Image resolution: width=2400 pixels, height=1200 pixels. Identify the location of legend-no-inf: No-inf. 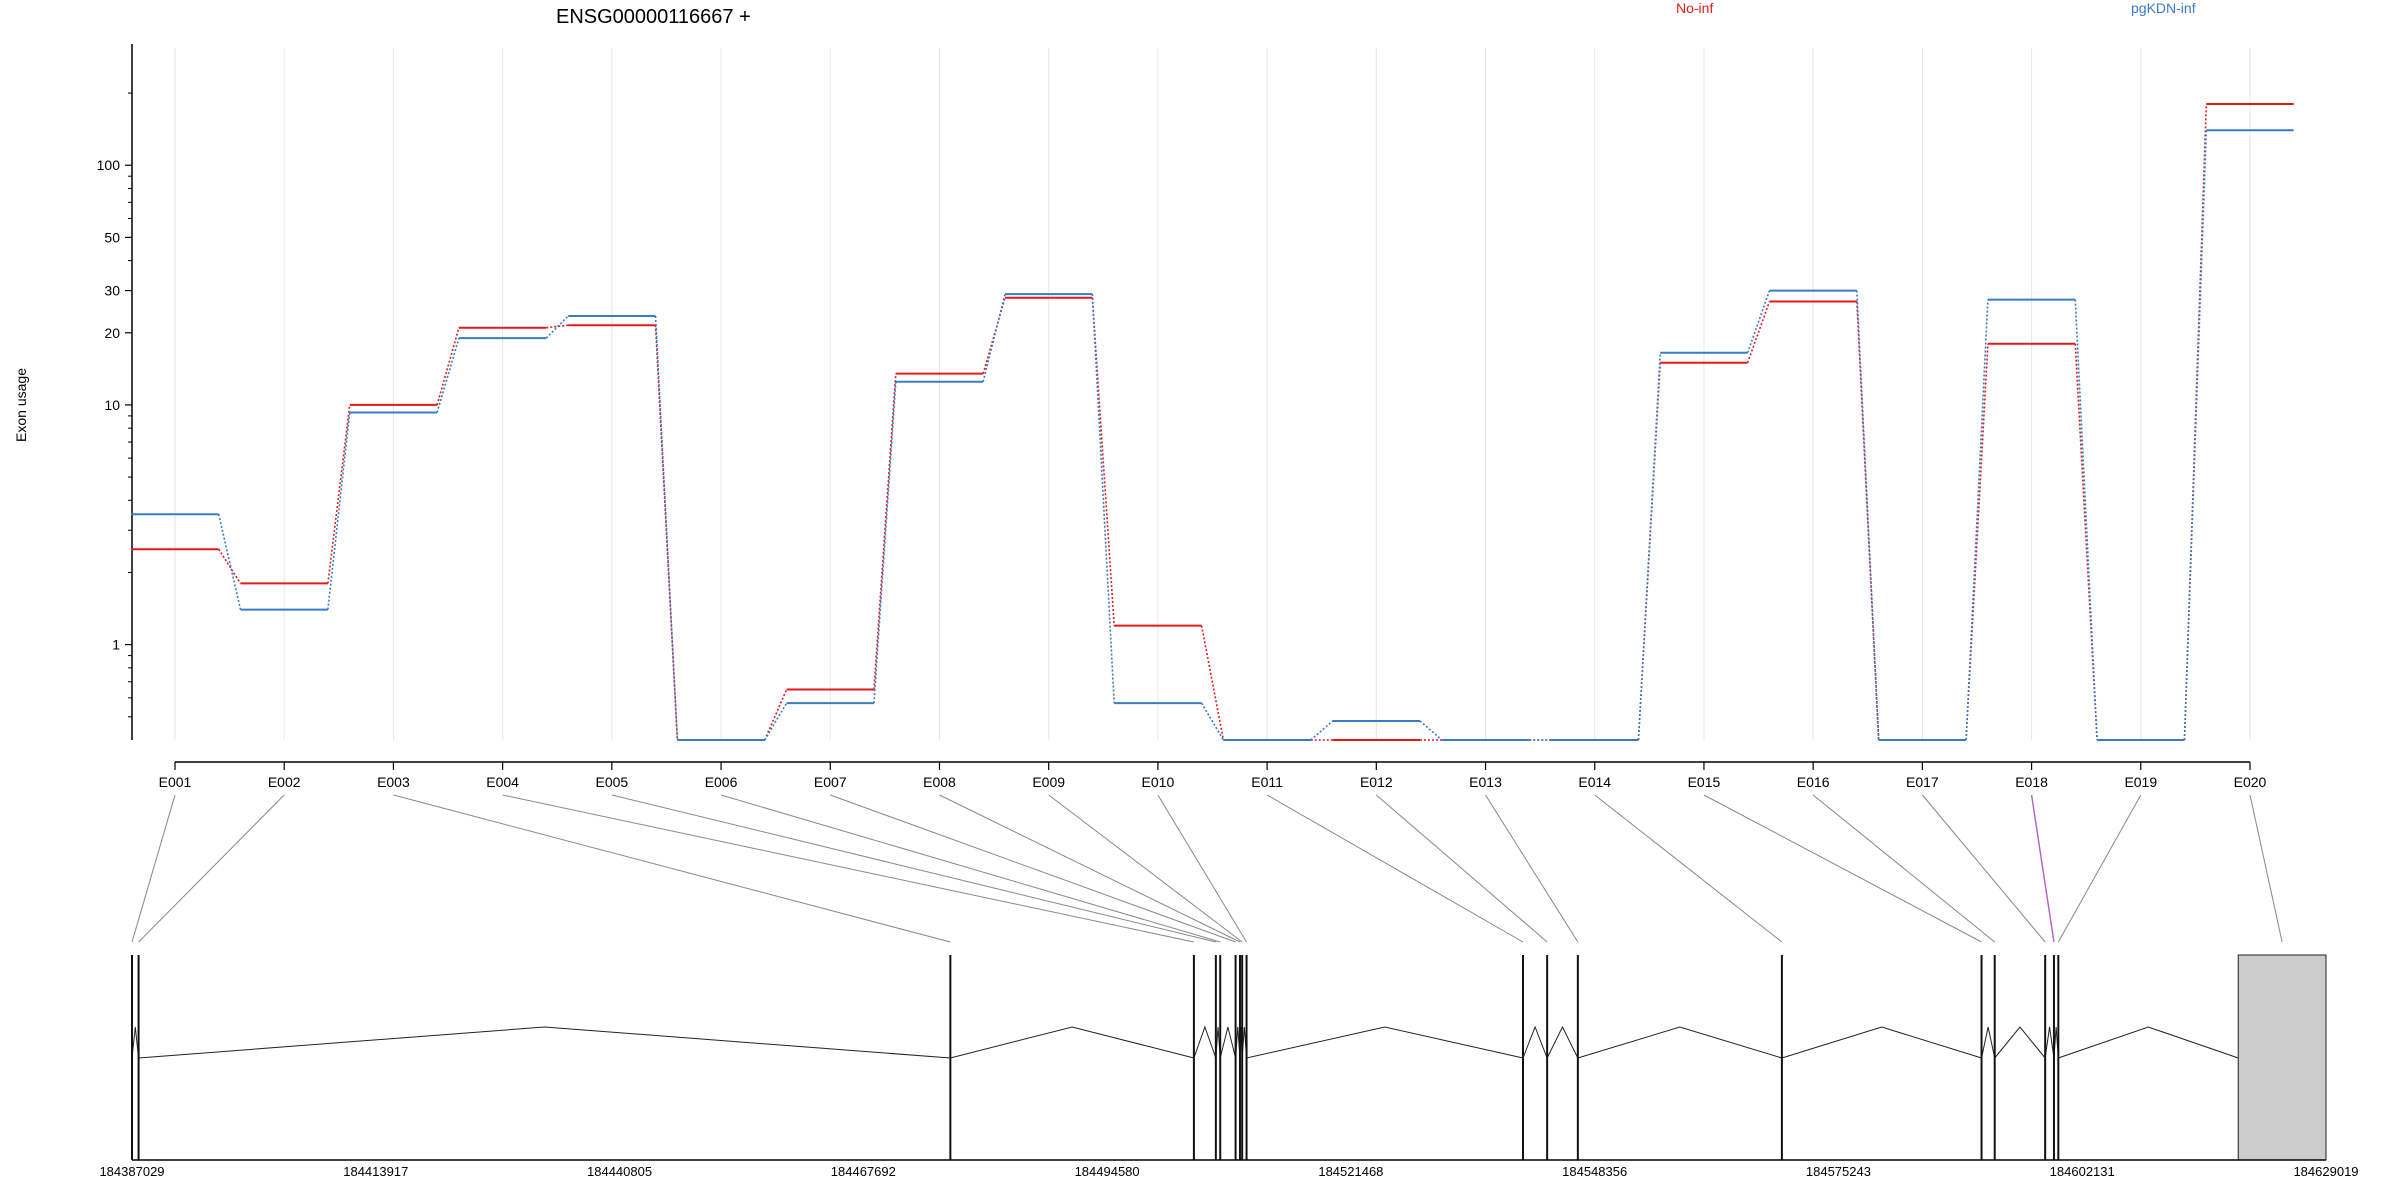
(1694, 8).